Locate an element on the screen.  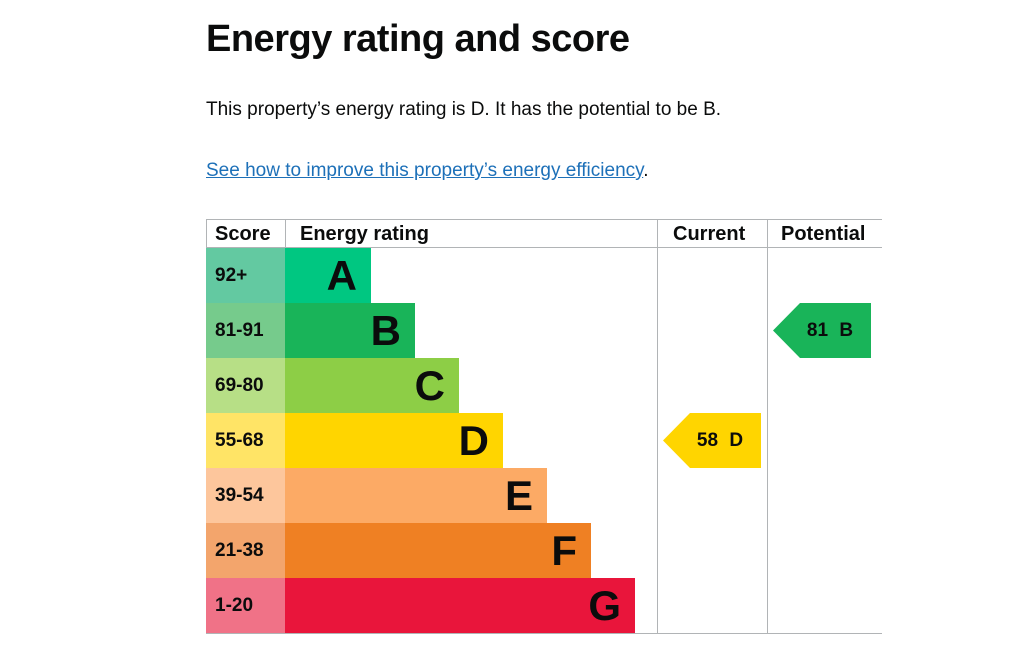
current-arrow-shape is located at coordinates (712, 440).